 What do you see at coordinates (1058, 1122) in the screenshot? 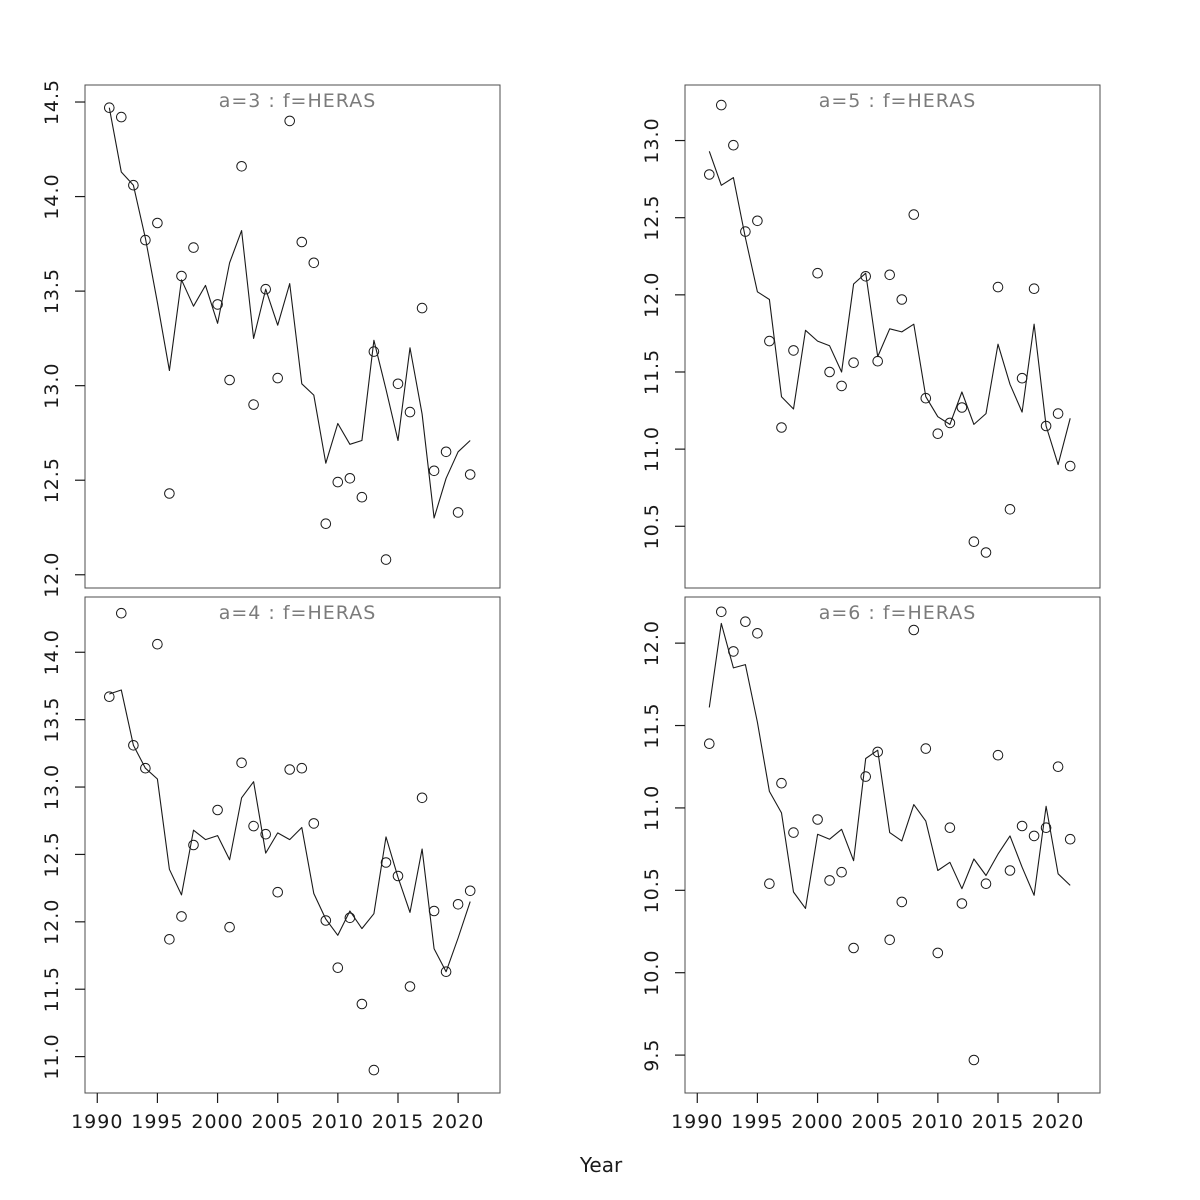
I see `x-tick-label-a6: 2020` at bounding box center [1058, 1122].